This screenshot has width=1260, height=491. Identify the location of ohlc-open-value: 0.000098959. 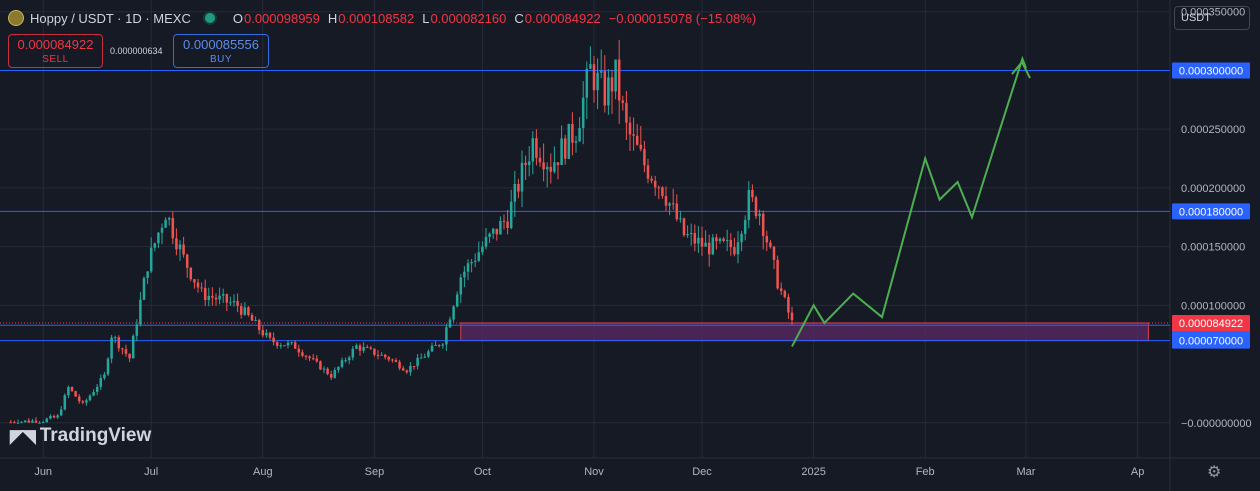
(281, 18).